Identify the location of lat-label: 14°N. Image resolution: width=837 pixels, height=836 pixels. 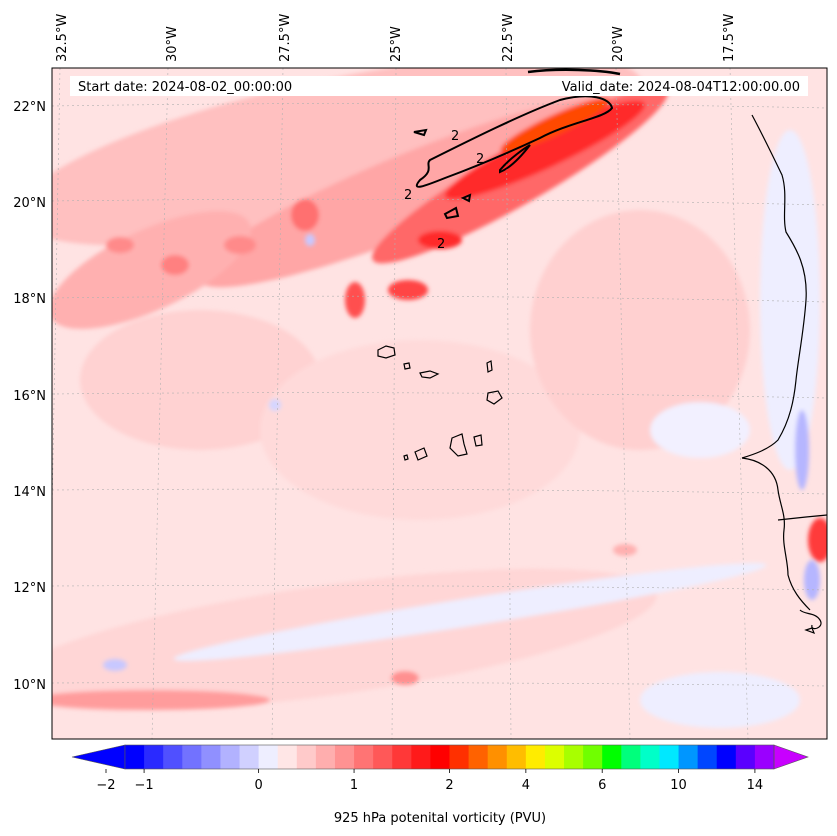
(29, 492).